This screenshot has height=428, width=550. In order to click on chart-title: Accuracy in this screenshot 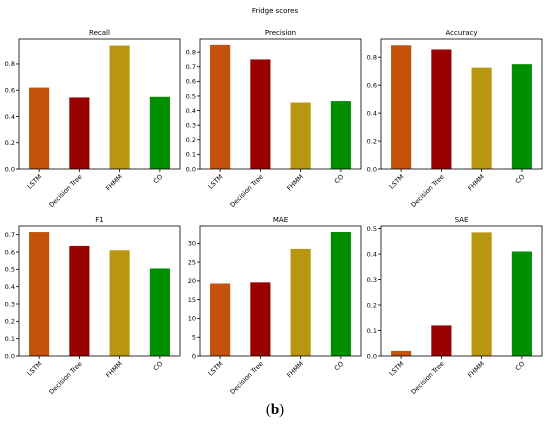, I will do `click(462, 33)`.